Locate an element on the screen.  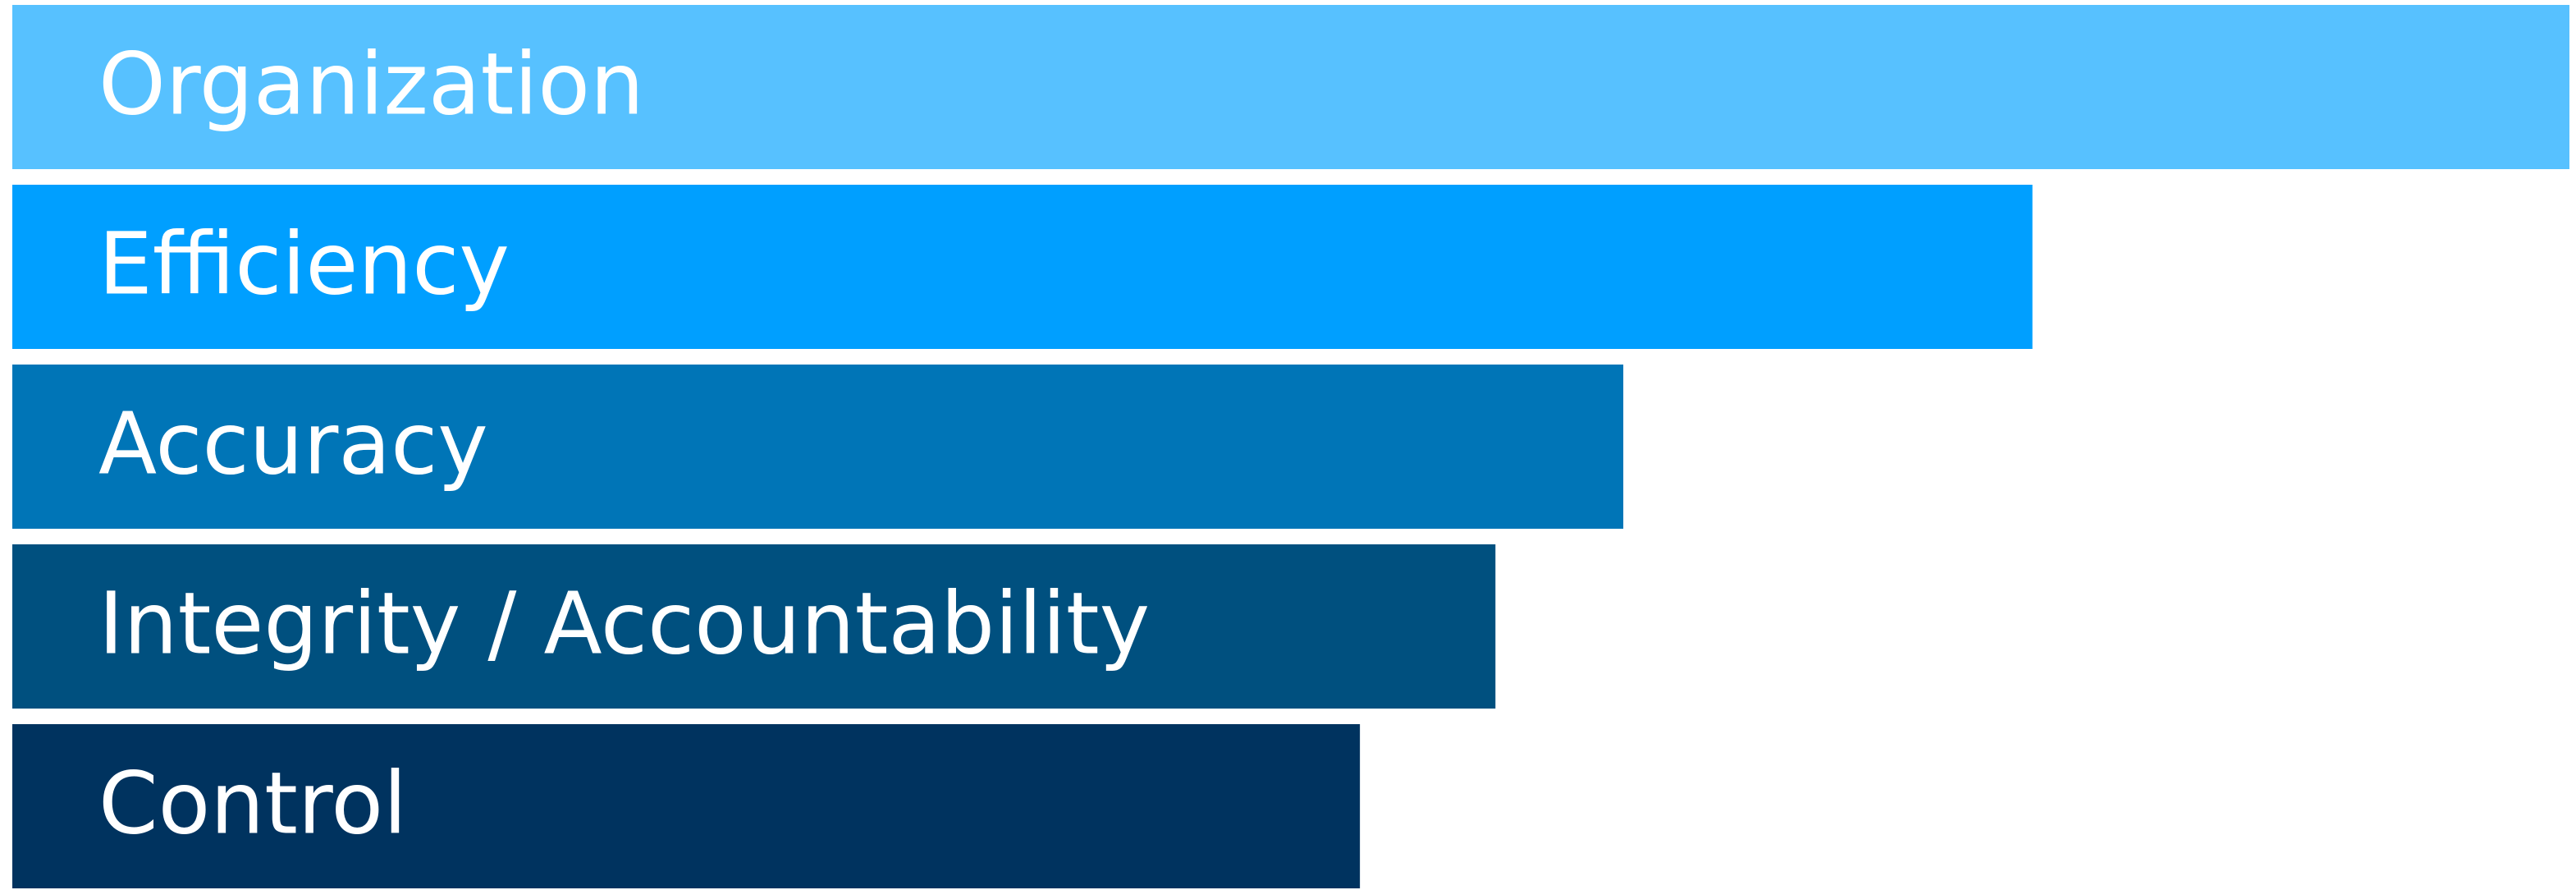
bar-label-accuracy: Accuracy is located at coordinates (293, 443).